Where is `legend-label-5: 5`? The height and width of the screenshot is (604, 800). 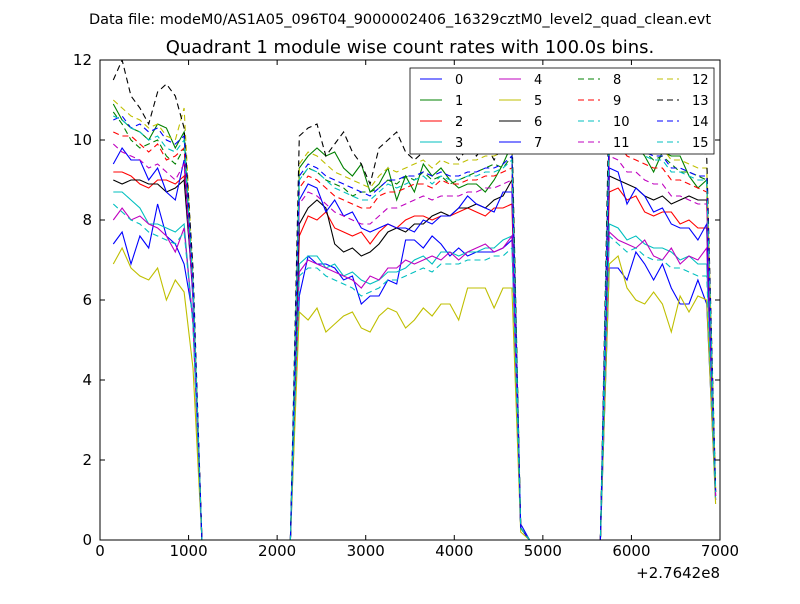
legend-label-5: 5 is located at coordinates (538, 101).